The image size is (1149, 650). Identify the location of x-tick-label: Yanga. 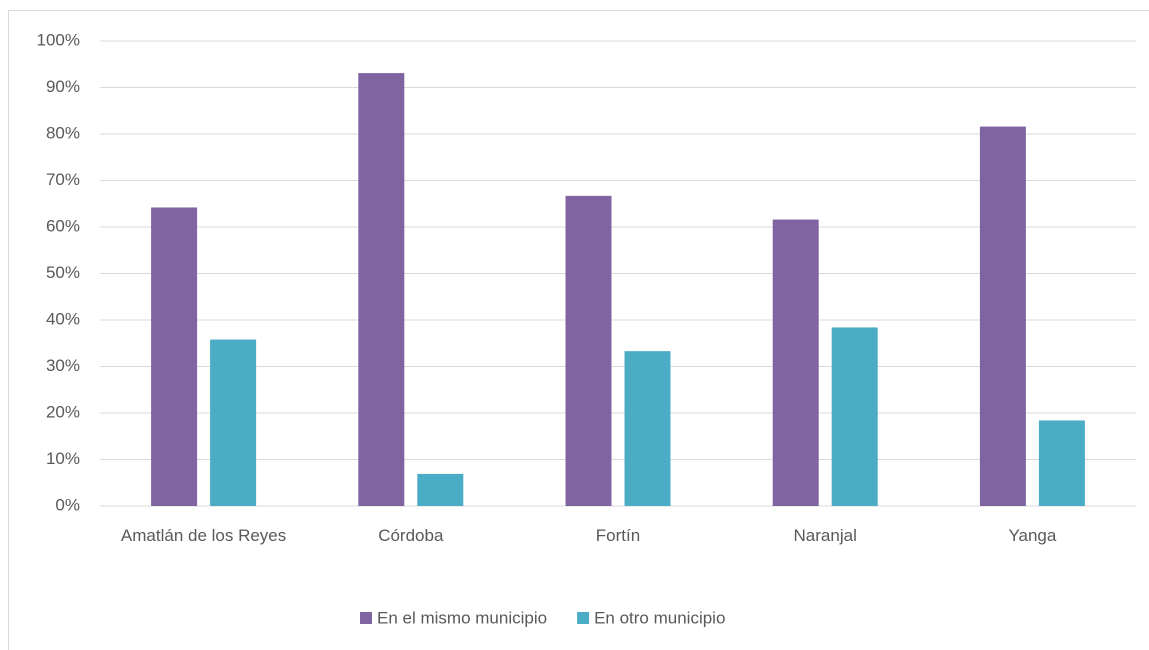
(1032, 535).